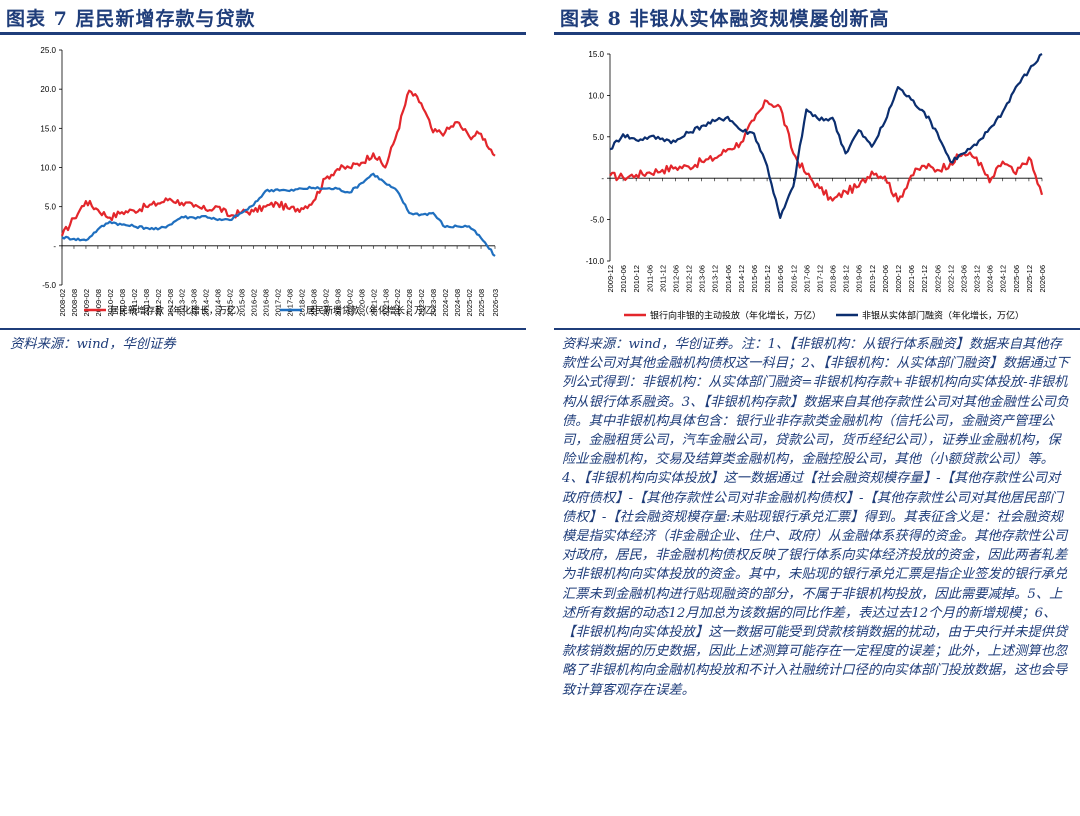  What do you see at coordinates (596, 54) in the screenshot?
I see `right-y-tick-label: 15.0` at bounding box center [596, 54].